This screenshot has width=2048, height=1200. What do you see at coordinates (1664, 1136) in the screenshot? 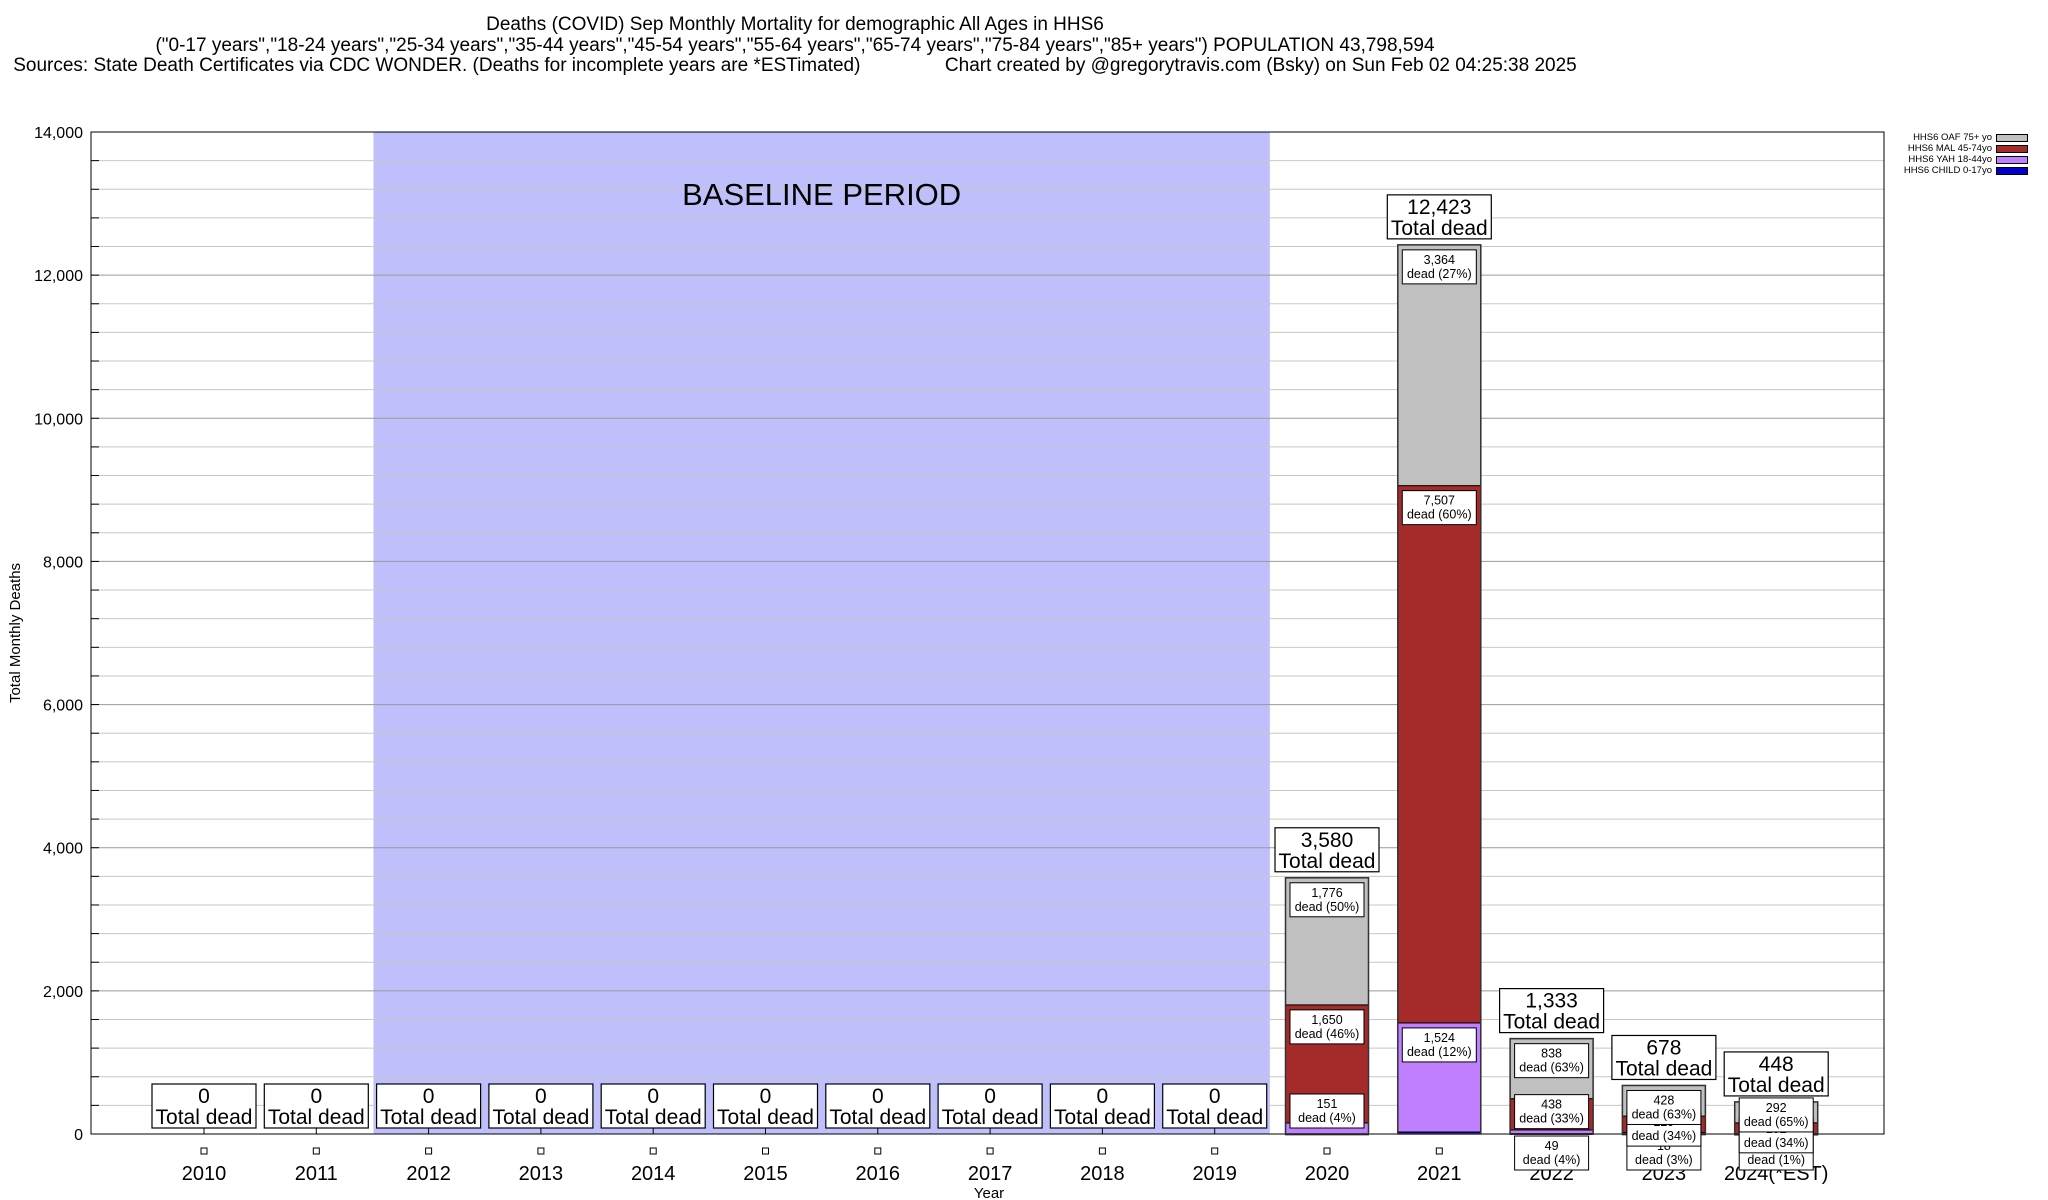
I see `segment-percent: dead (34%)` at bounding box center [1664, 1136].